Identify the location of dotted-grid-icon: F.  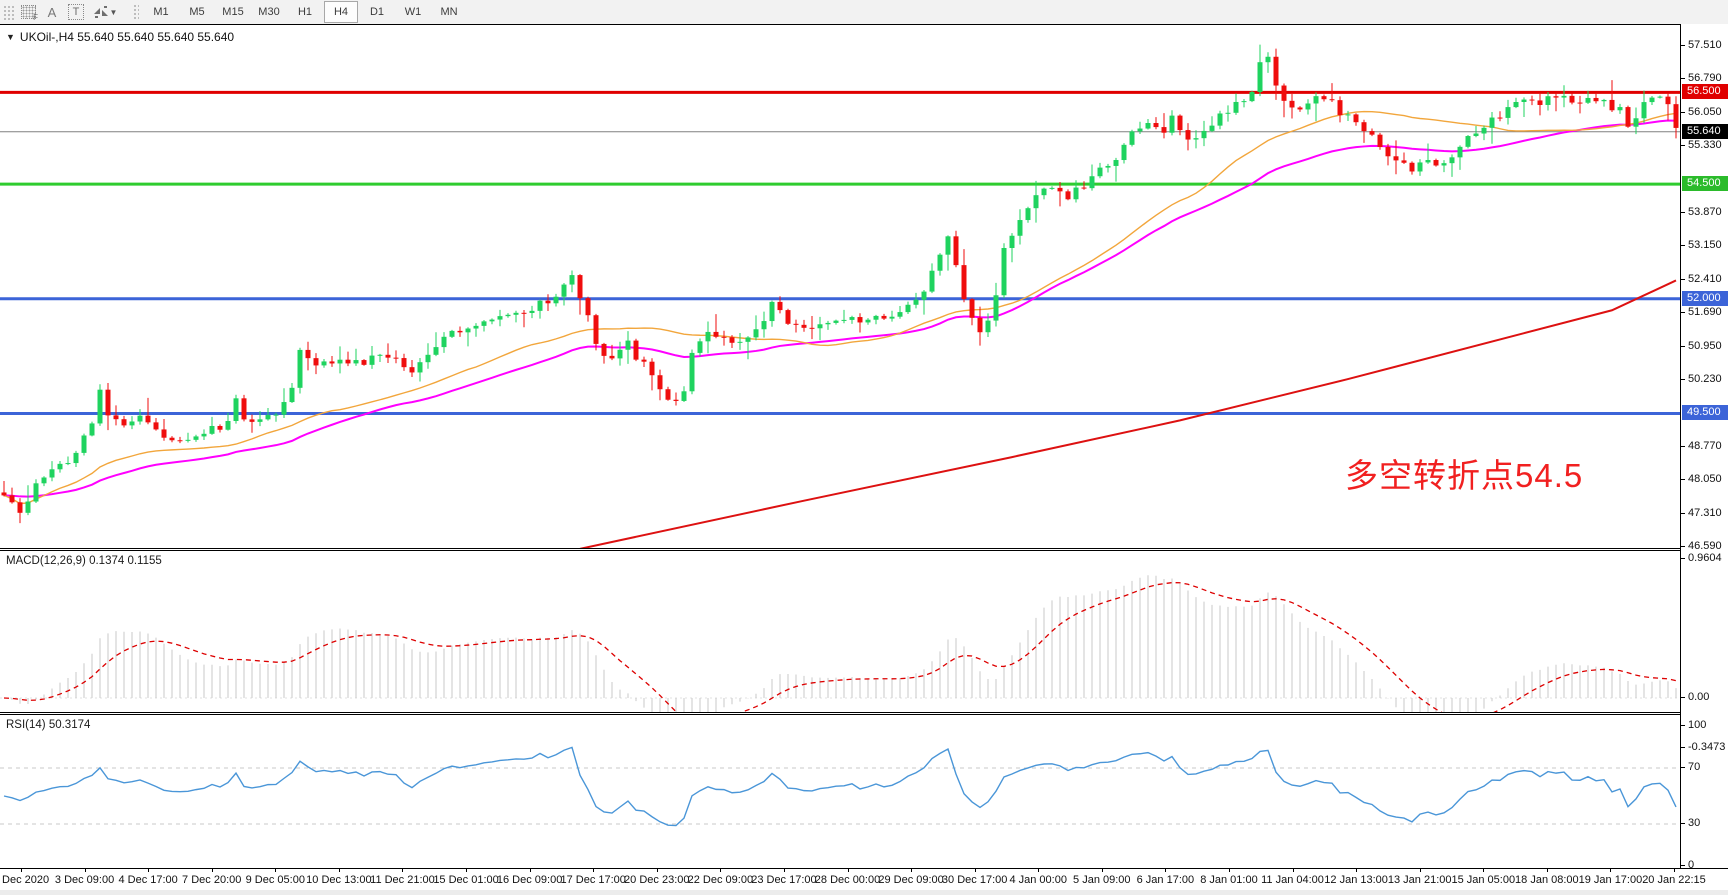
(28, 12).